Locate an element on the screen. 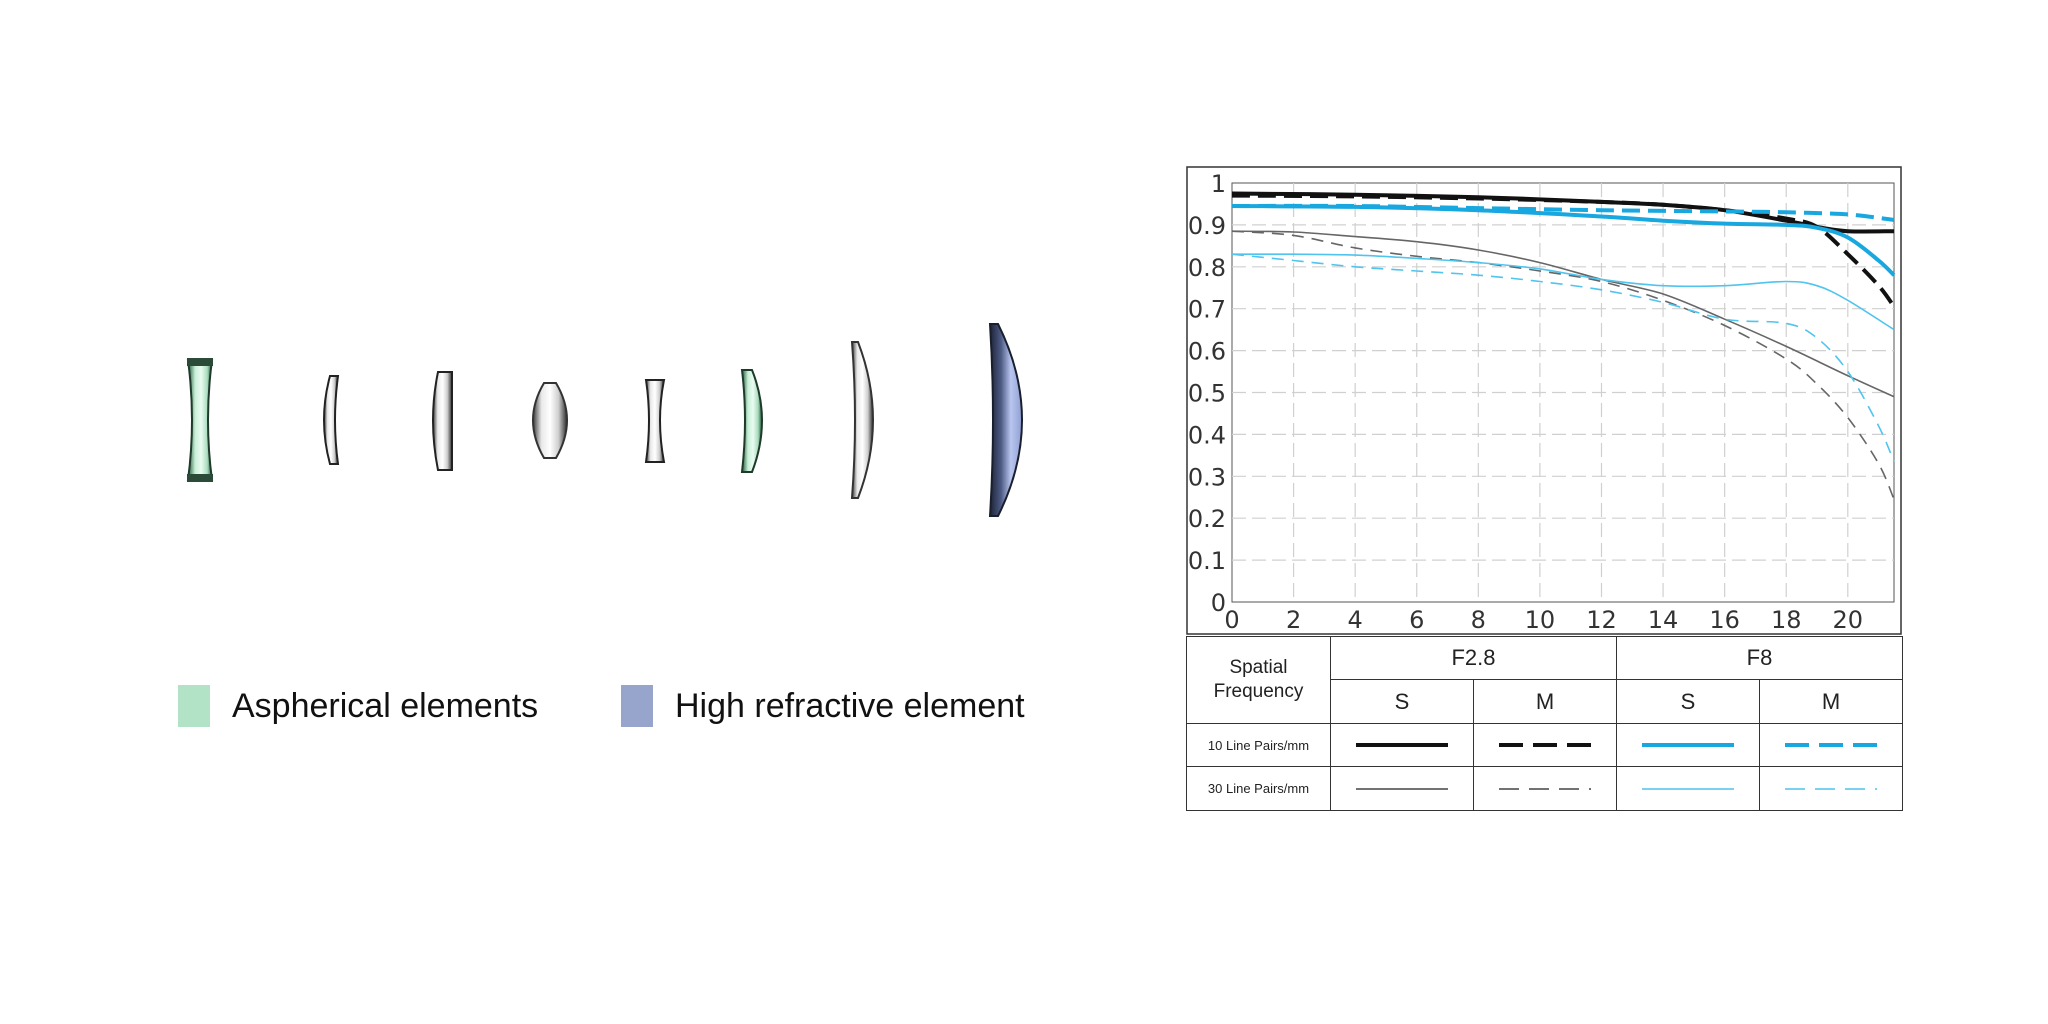 This screenshot has height=1024, width=2048. y-tick-label: 0 is located at coordinates (1218, 603).